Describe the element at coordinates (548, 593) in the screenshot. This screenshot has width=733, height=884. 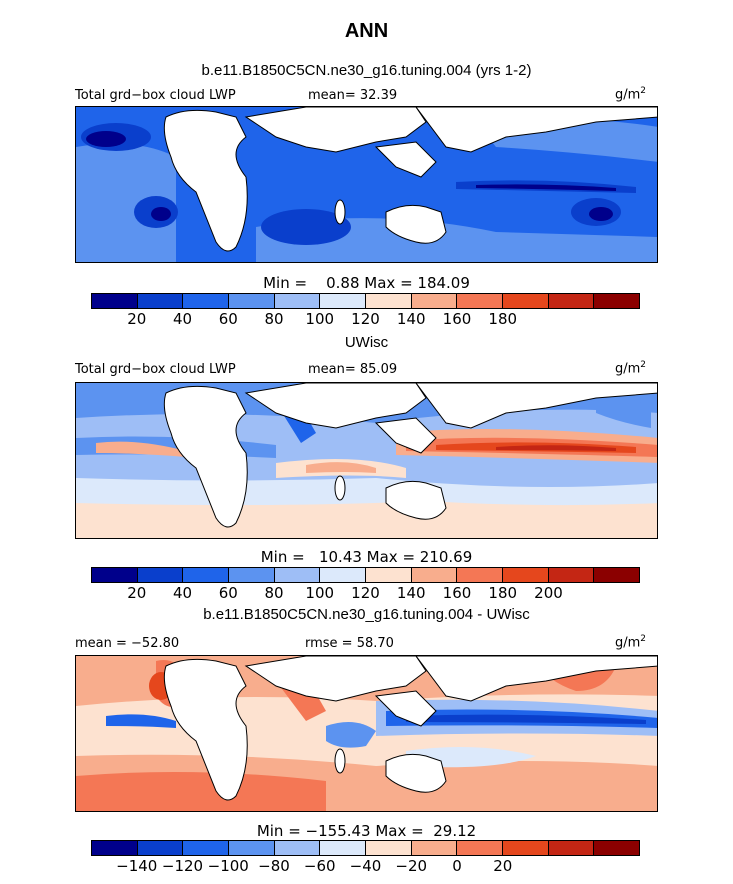
I see `colorbar-tick-label: 200` at that location.